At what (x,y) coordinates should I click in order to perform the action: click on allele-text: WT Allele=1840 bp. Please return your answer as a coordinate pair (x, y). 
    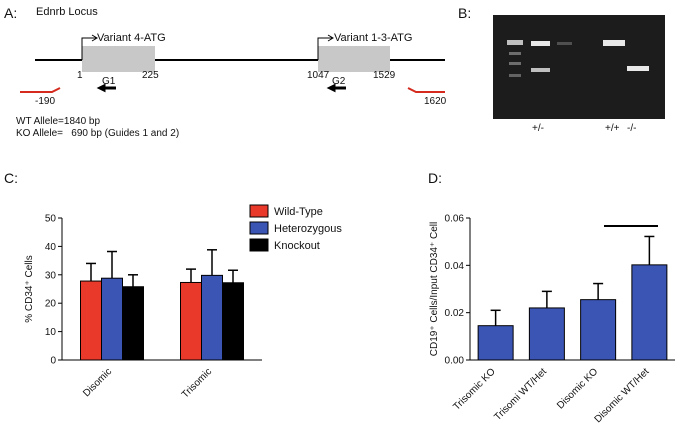
    Looking at the image, I should click on (58, 121).